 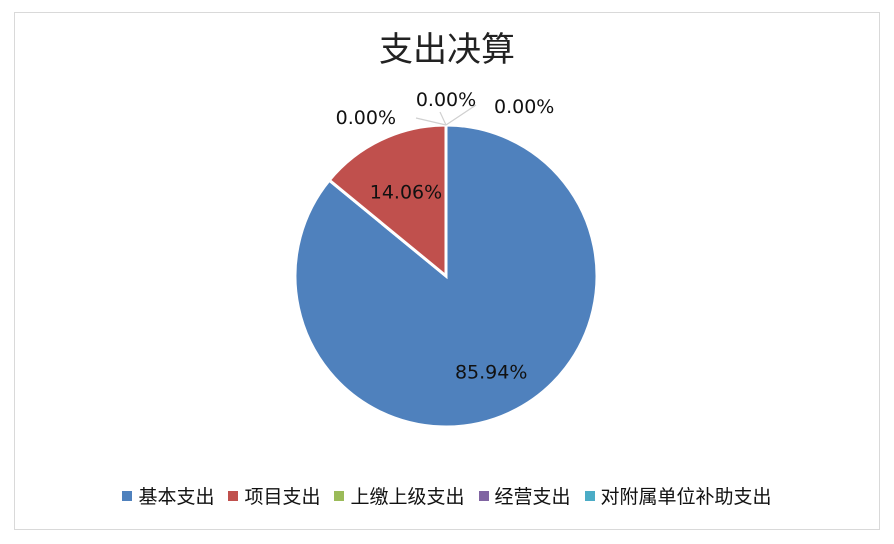 What do you see at coordinates (447, 50) in the screenshot?
I see `chart-title: 支出决算` at bounding box center [447, 50].